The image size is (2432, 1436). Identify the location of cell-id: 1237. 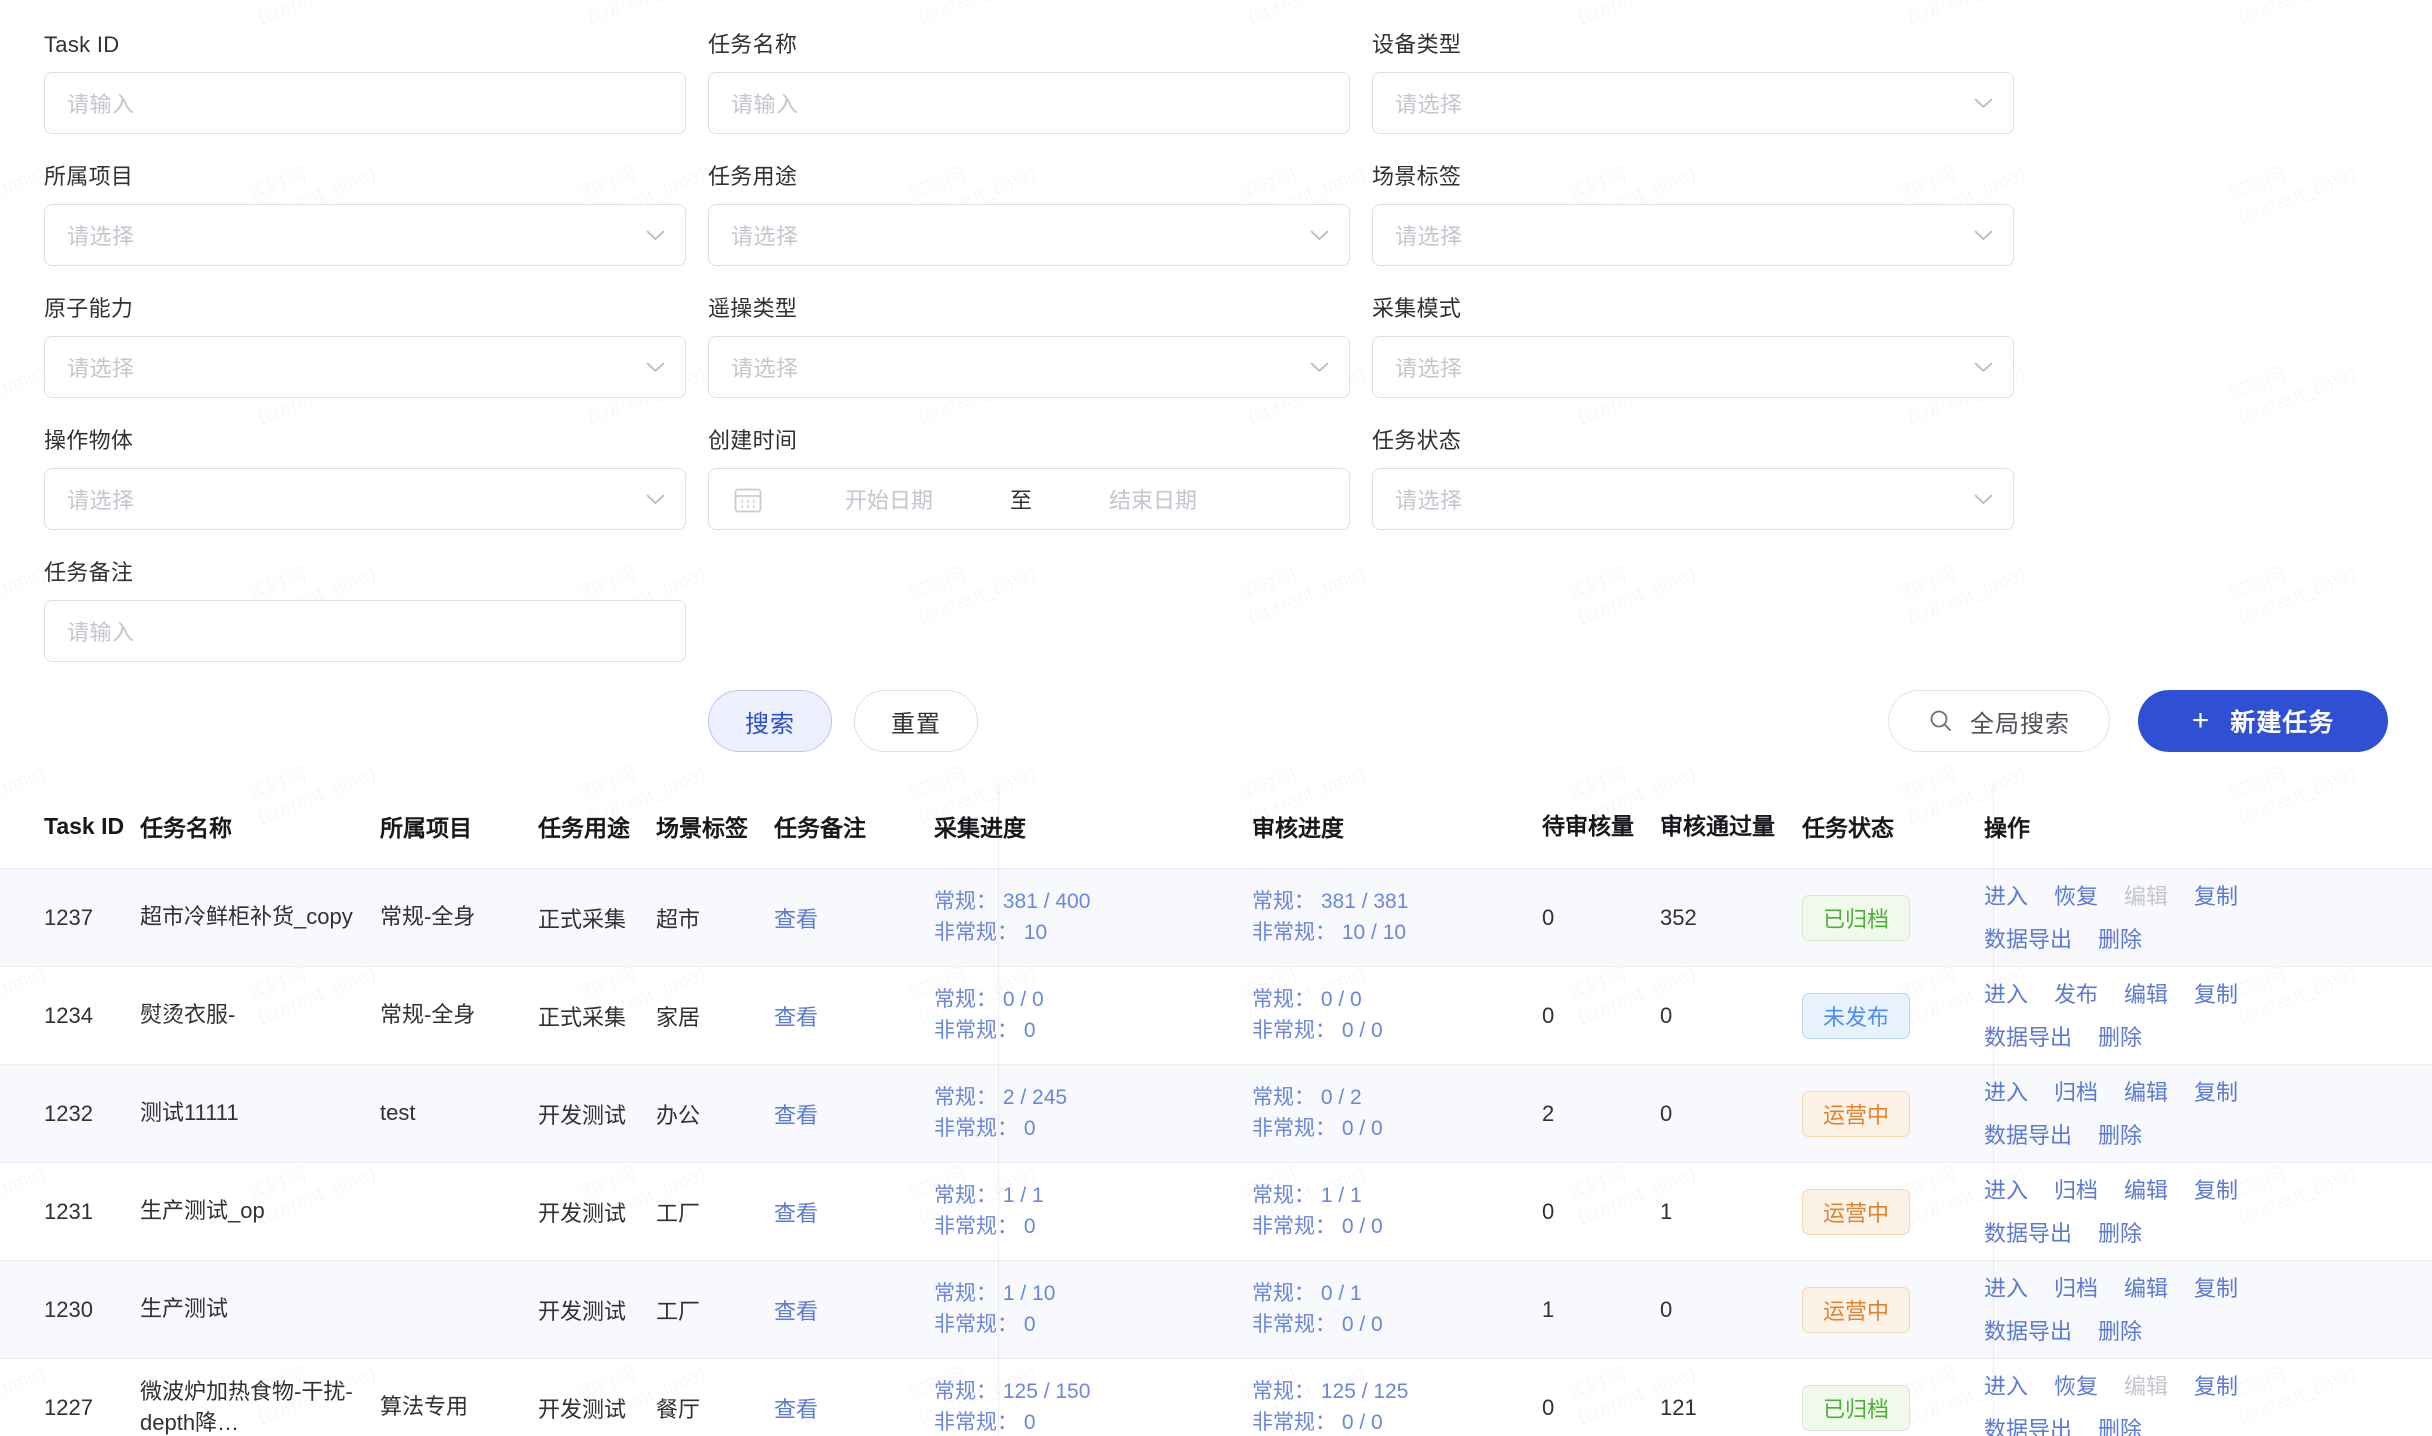
(68, 917).